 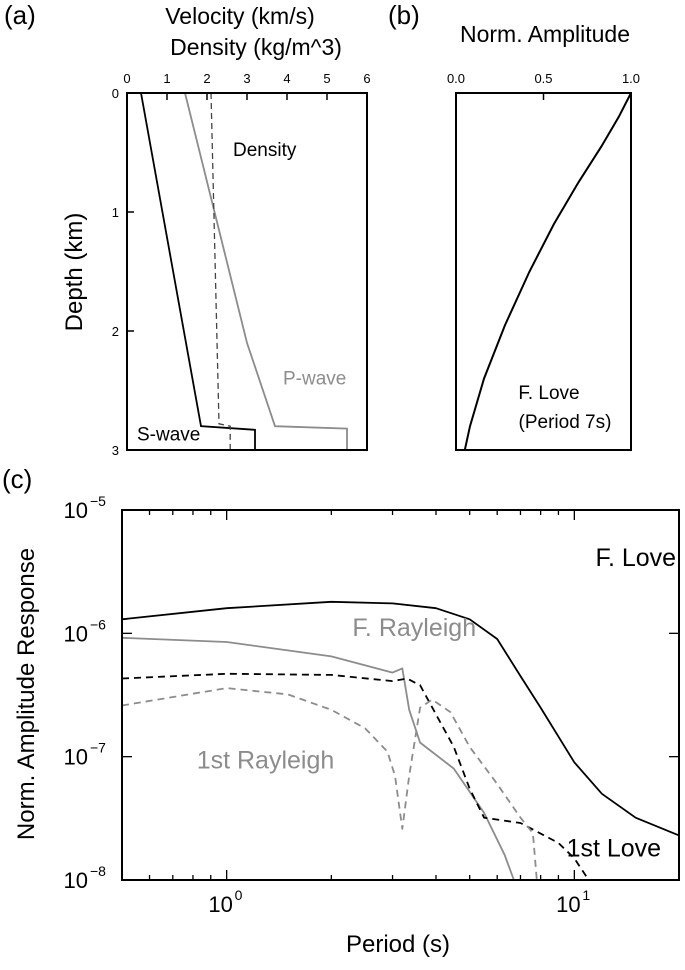 What do you see at coordinates (246, 78) in the screenshot?
I see `a-xtick-label: 3` at bounding box center [246, 78].